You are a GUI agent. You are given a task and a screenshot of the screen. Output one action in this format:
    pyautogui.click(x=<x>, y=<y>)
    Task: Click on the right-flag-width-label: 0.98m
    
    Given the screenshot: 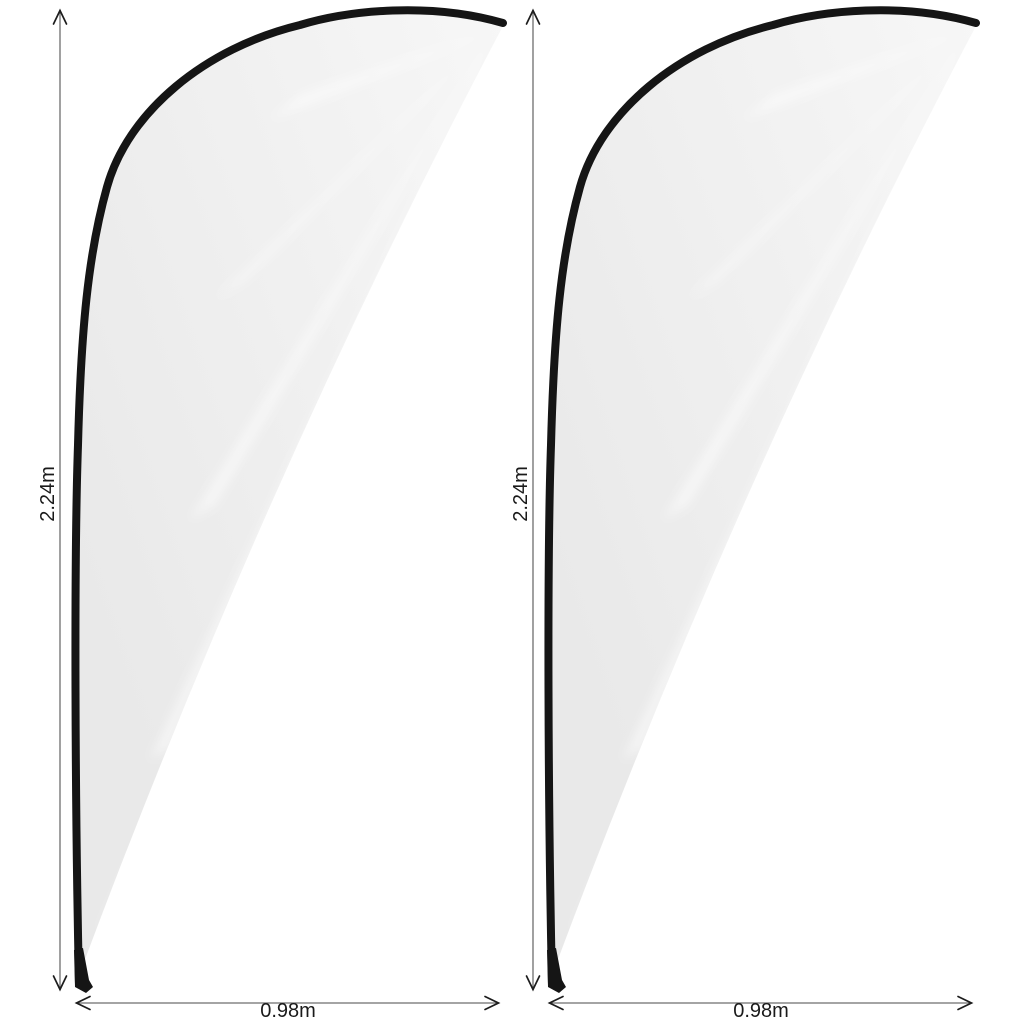 What is the action you would take?
    pyautogui.click(x=761, y=1011)
    